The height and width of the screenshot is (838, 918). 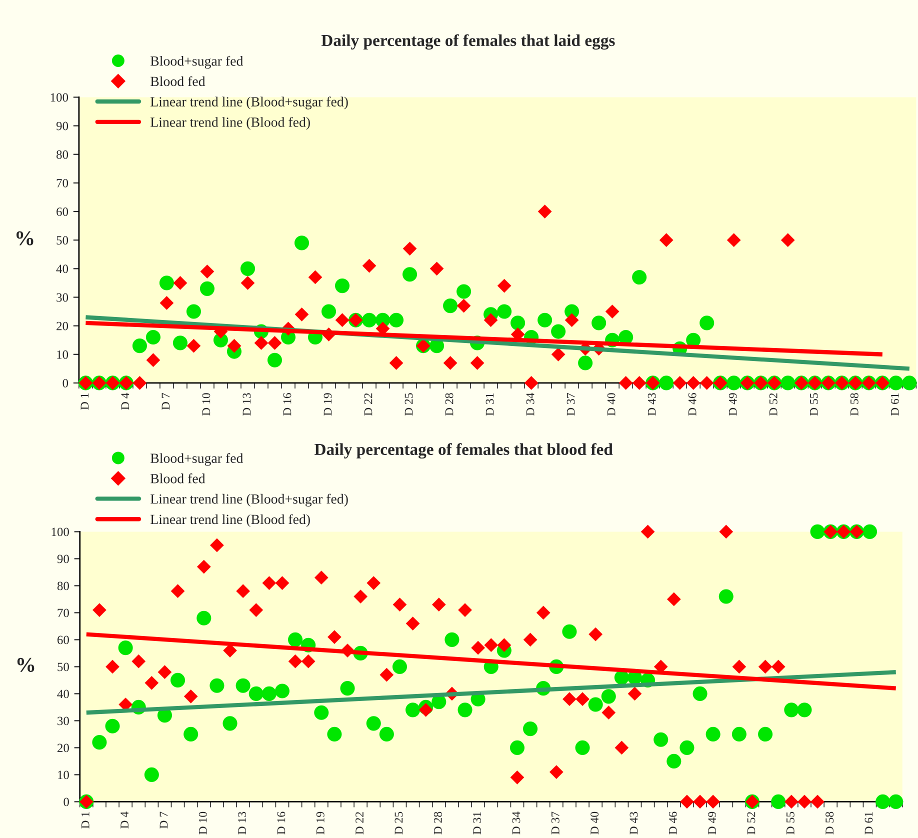 What do you see at coordinates (66, 802) in the screenshot?
I see `y-tick-label: 0` at bounding box center [66, 802].